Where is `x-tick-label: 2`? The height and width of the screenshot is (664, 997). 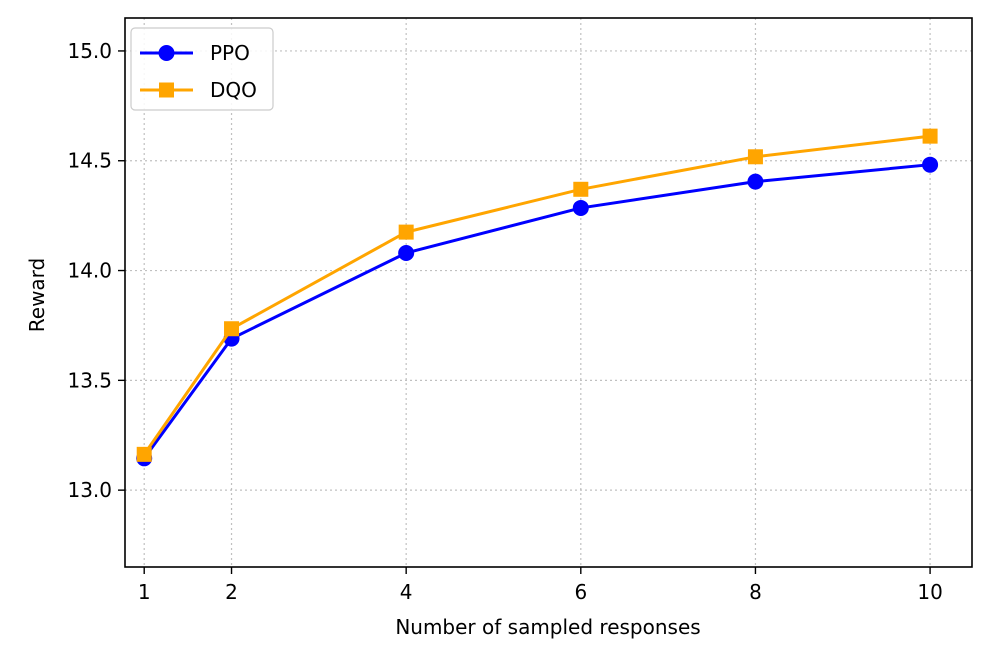
x-tick-label: 2 is located at coordinates (231, 592).